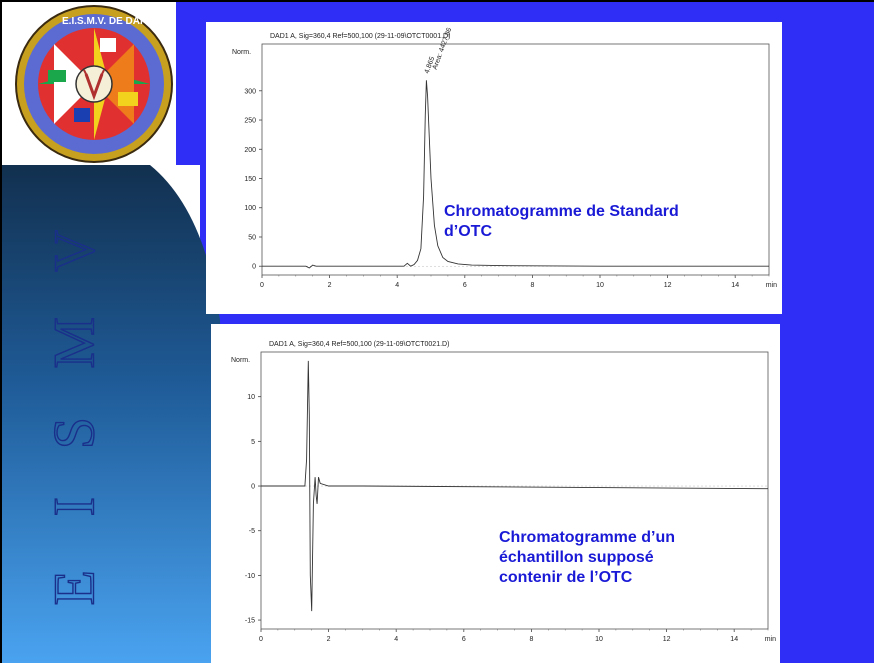  I want to click on title-letter-s: S, so click(73, 433).